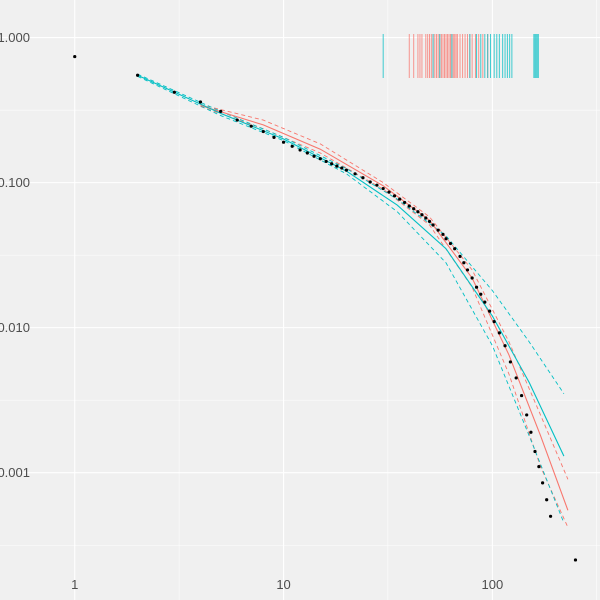 The height and width of the screenshot is (600, 600). What do you see at coordinates (15, 182) in the screenshot?
I see `y-tick-label: 0.100` at bounding box center [15, 182].